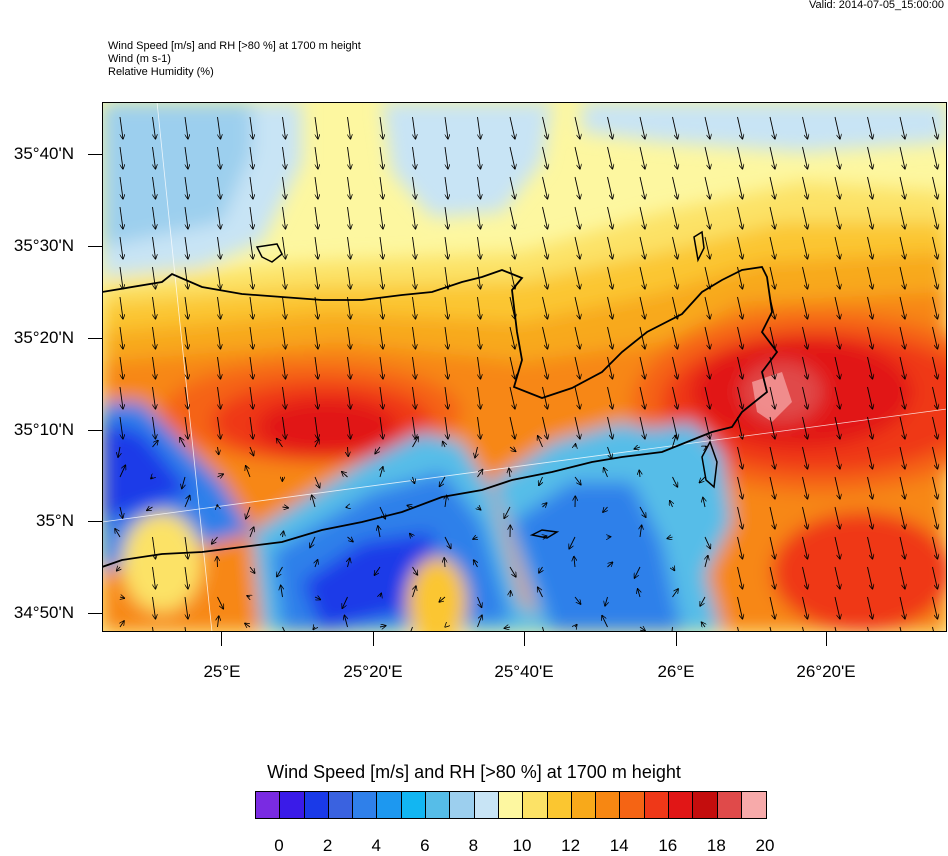 This screenshot has height=856, width=948. Describe the element at coordinates (372, 672) in the screenshot. I see `lon-label-25-20e: 25°20'E` at that location.